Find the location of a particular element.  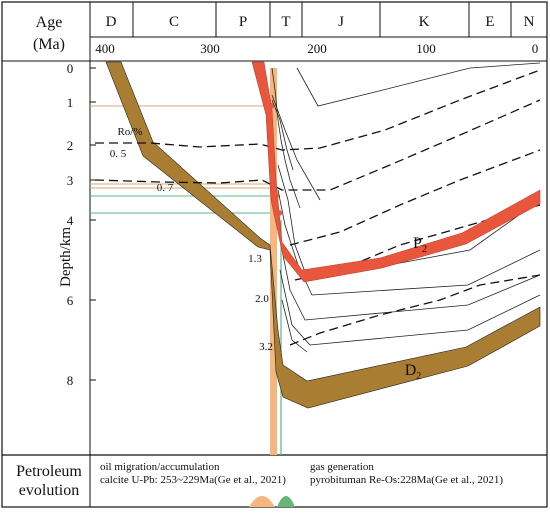

age-tick-200: 200 is located at coordinates (317, 48).